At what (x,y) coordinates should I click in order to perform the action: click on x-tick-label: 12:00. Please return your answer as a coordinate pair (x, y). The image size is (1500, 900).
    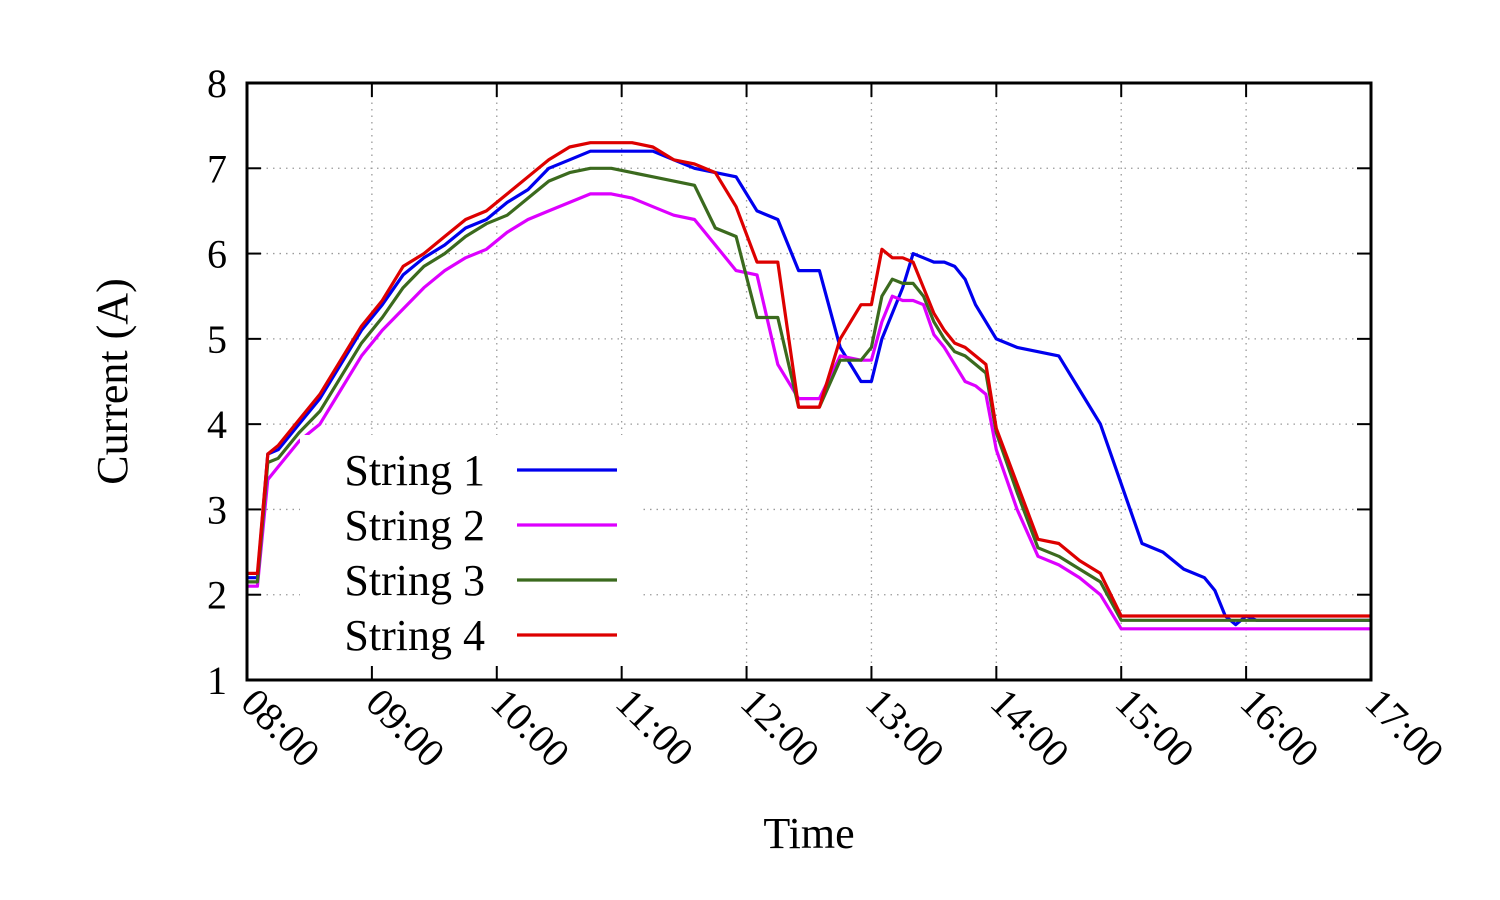
    Looking at the image, I should click on (780, 728).